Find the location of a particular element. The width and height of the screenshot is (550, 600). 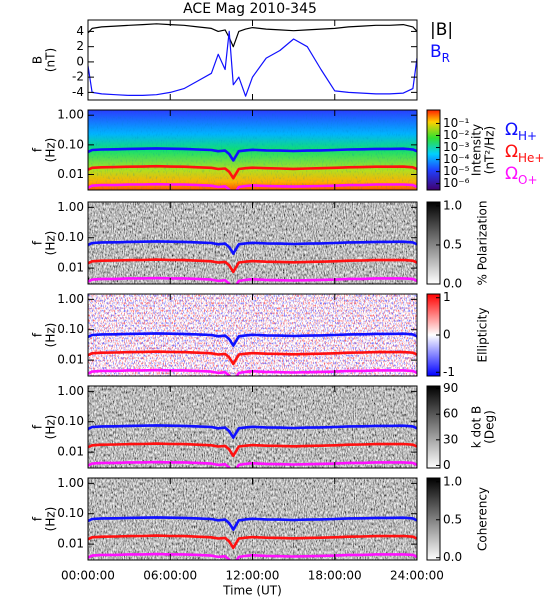

legend-subscript: H+ is located at coordinates (527, 136).